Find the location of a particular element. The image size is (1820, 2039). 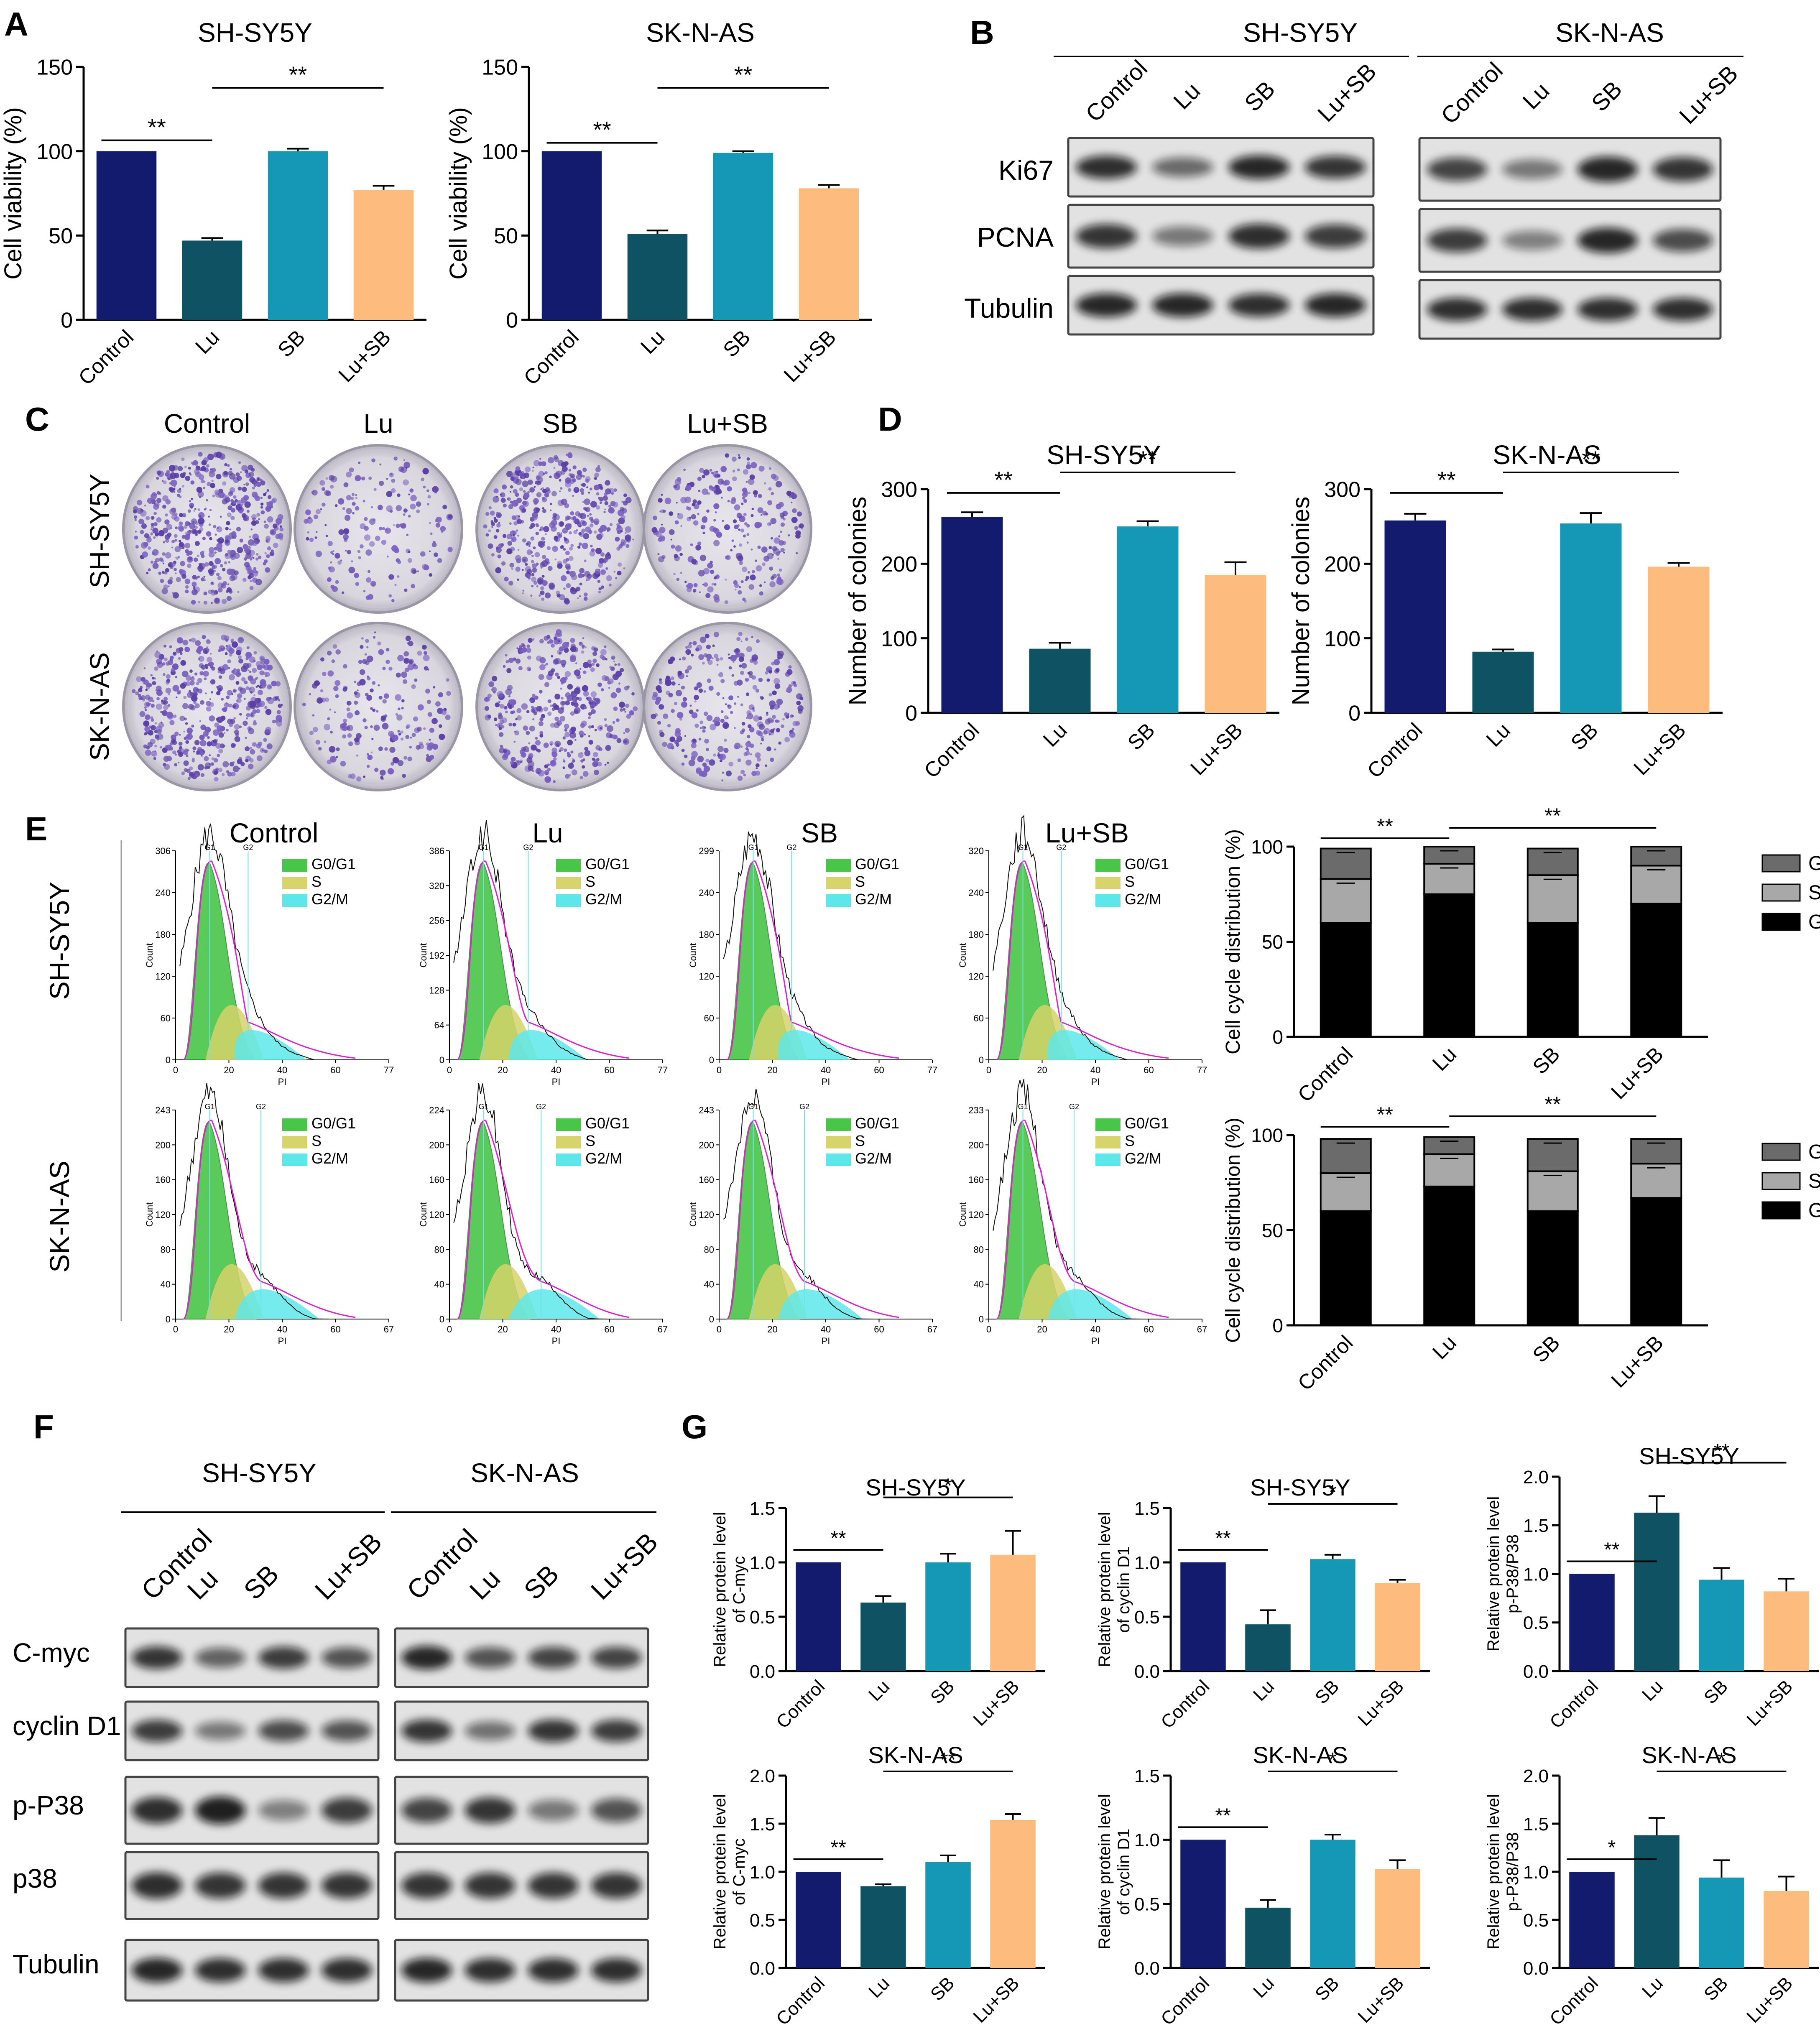

y-tick-label: 0.0 is located at coordinates (1147, 1671).